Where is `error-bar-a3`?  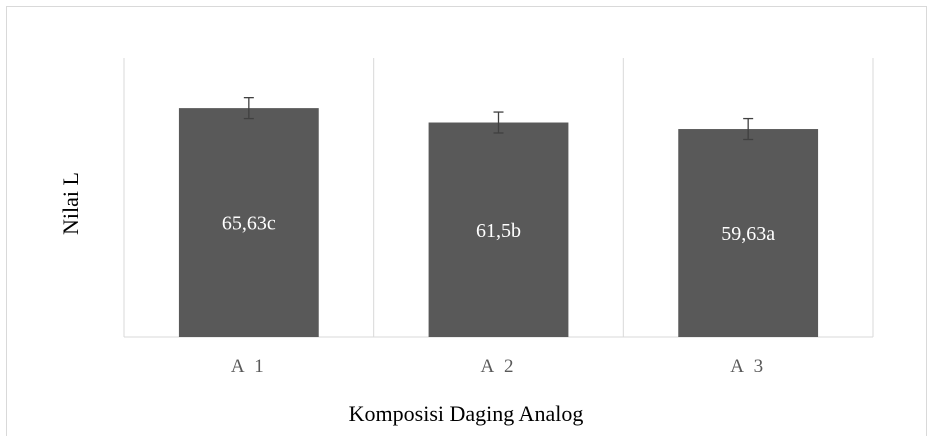 error-bar-a3 is located at coordinates (748, 129).